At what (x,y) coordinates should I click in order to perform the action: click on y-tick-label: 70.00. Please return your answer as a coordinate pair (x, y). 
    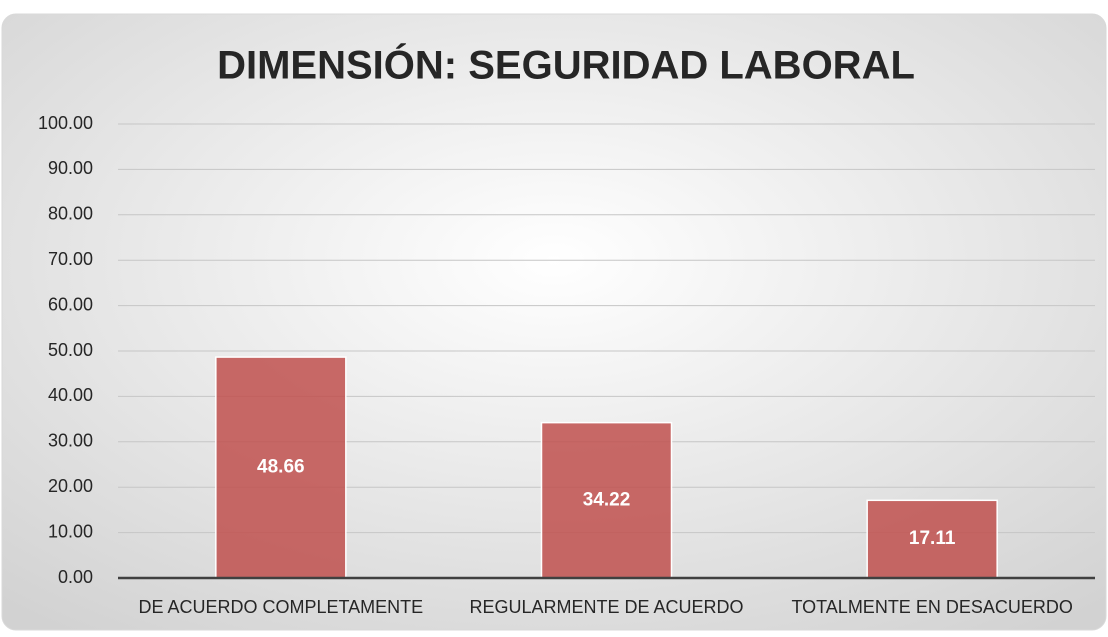
    Looking at the image, I should click on (70, 259).